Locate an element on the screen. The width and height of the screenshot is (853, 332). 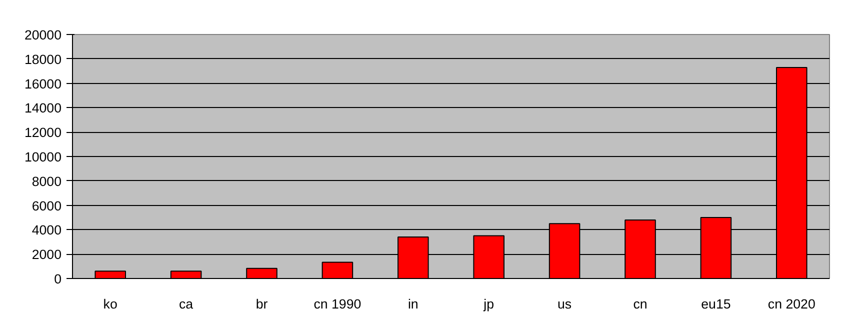
y-tick-label: 10000 is located at coordinates (43, 157).